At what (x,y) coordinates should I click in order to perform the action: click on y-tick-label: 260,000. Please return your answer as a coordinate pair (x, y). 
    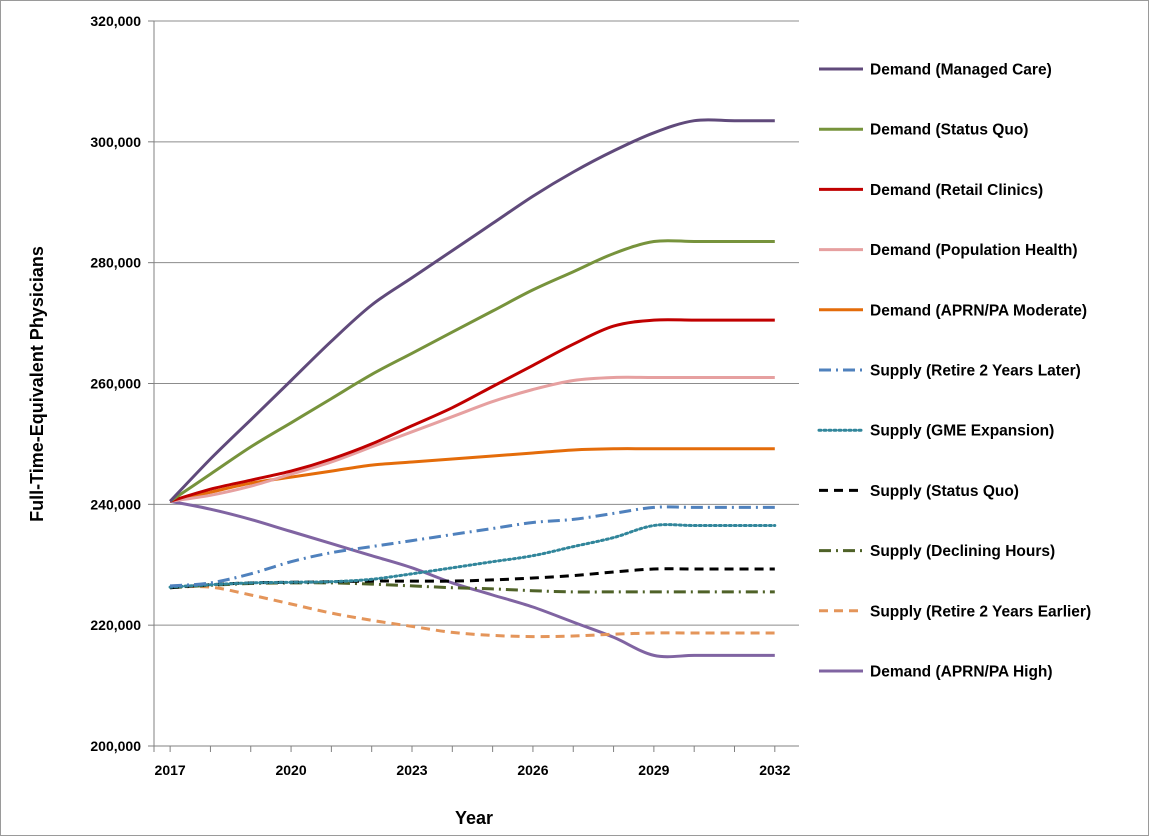
    Looking at the image, I should click on (115, 384).